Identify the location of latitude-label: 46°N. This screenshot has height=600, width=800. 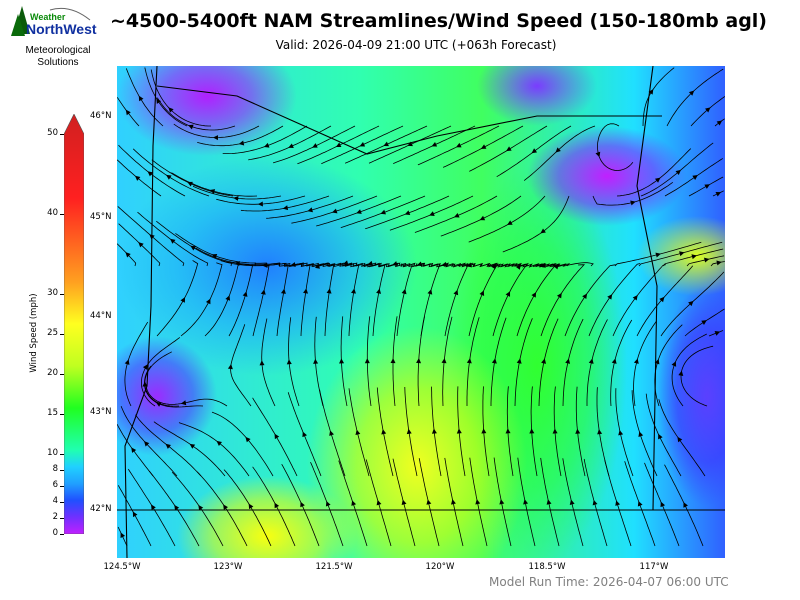
(101, 116).